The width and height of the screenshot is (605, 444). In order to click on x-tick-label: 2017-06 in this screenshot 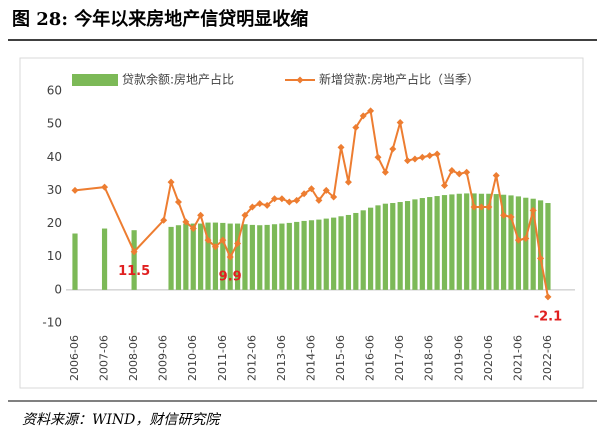, I will do `click(399, 358)`.